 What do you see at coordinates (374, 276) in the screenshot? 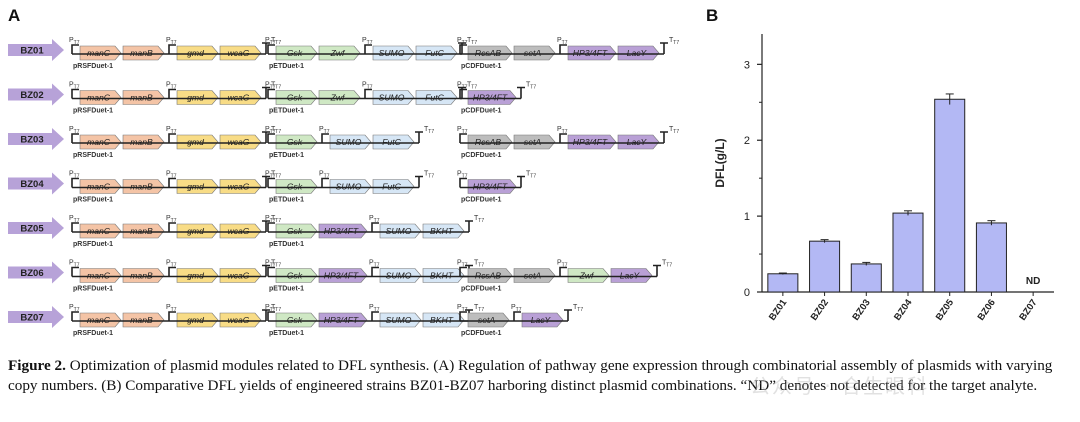
I see `plasmid-construct: PT7 Gsk HP3/4FT PT7 SUMO BKHT TT7 pETDuet-1` at bounding box center [374, 276].